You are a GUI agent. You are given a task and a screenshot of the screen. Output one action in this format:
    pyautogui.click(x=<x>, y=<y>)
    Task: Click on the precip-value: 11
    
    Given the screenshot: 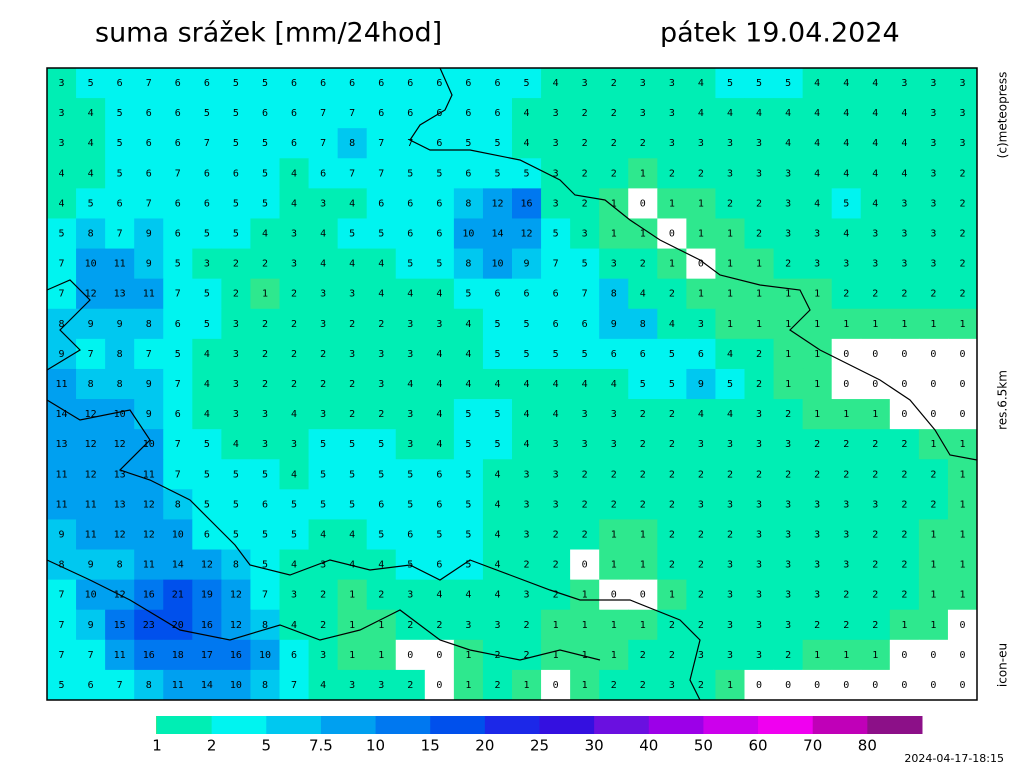 What is the action you would take?
    pyautogui.click(x=91, y=534)
    